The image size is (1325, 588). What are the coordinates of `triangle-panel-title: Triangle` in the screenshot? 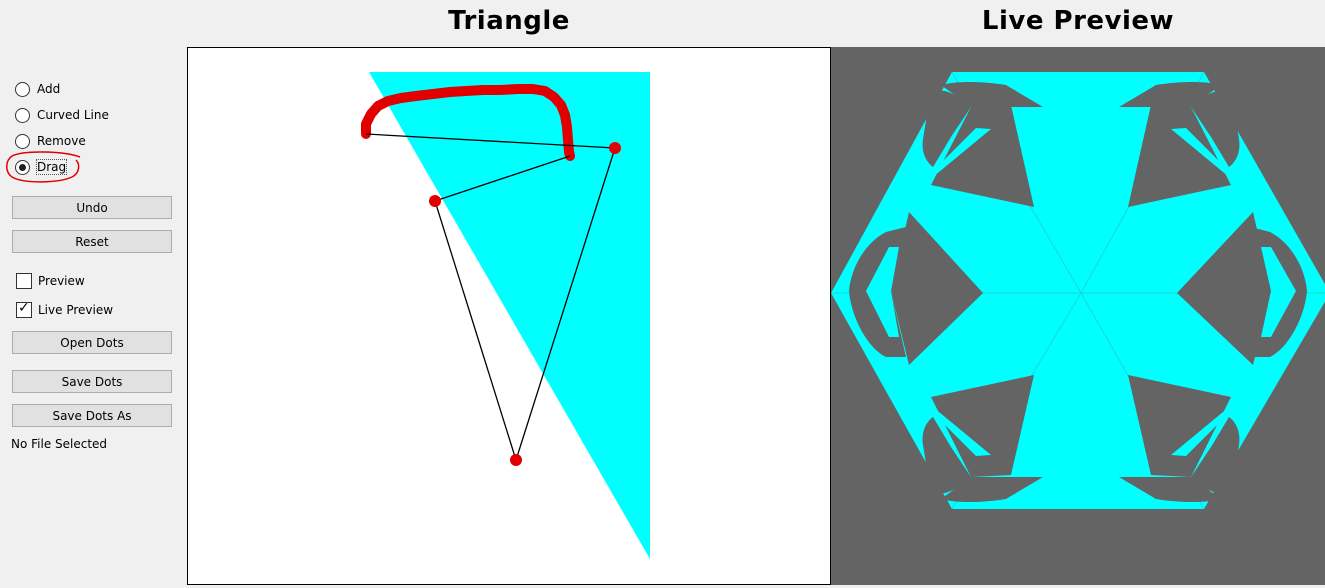 It's located at (509, 21).